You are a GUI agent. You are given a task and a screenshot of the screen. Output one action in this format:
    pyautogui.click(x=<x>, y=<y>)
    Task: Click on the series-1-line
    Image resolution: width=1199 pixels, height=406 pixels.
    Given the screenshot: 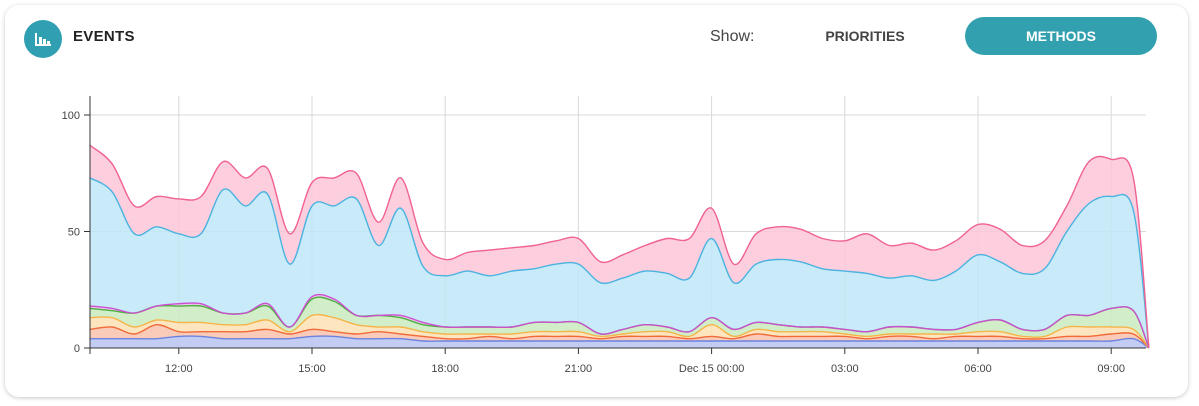 What is the action you would take?
    pyautogui.click(x=619, y=336)
    